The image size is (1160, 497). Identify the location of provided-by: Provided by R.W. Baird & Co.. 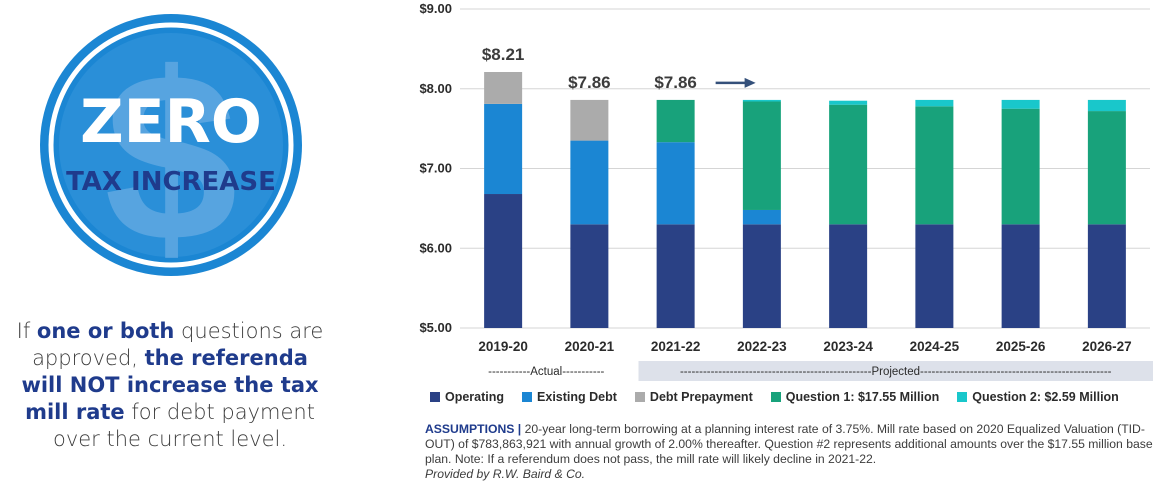
(505, 474).